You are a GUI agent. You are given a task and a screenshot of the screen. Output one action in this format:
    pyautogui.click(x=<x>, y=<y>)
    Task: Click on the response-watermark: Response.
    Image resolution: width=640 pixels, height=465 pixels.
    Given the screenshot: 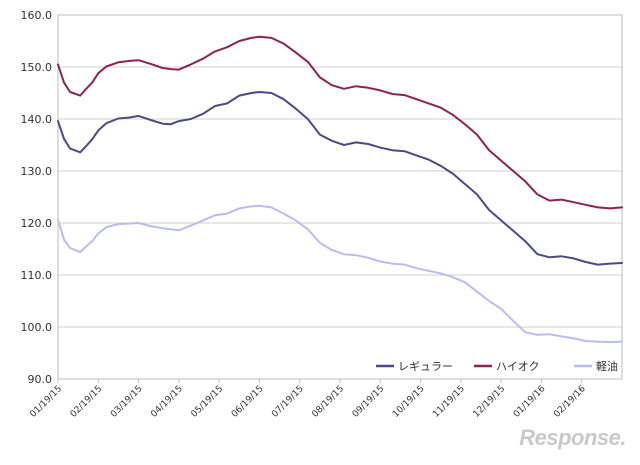 What is the action you would take?
    pyautogui.click(x=572, y=437)
    